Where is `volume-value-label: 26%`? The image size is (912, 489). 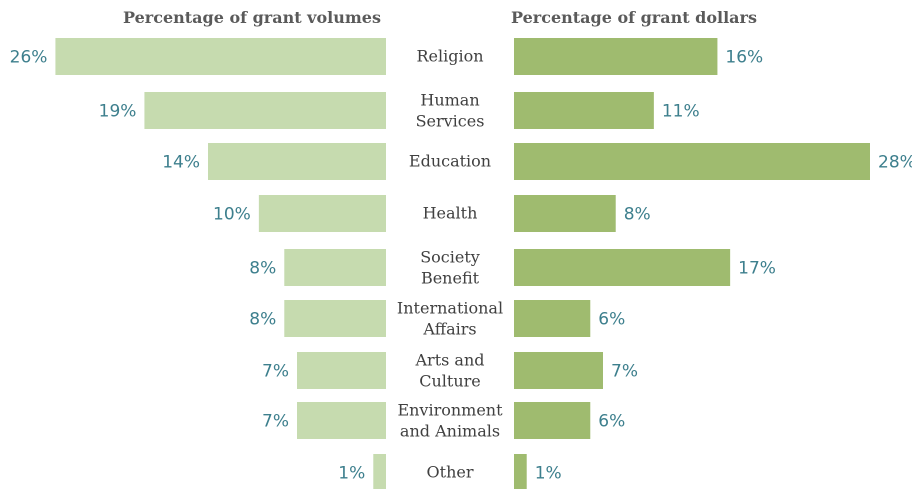
volume-value-label: 26% is located at coordinates (29, 58).